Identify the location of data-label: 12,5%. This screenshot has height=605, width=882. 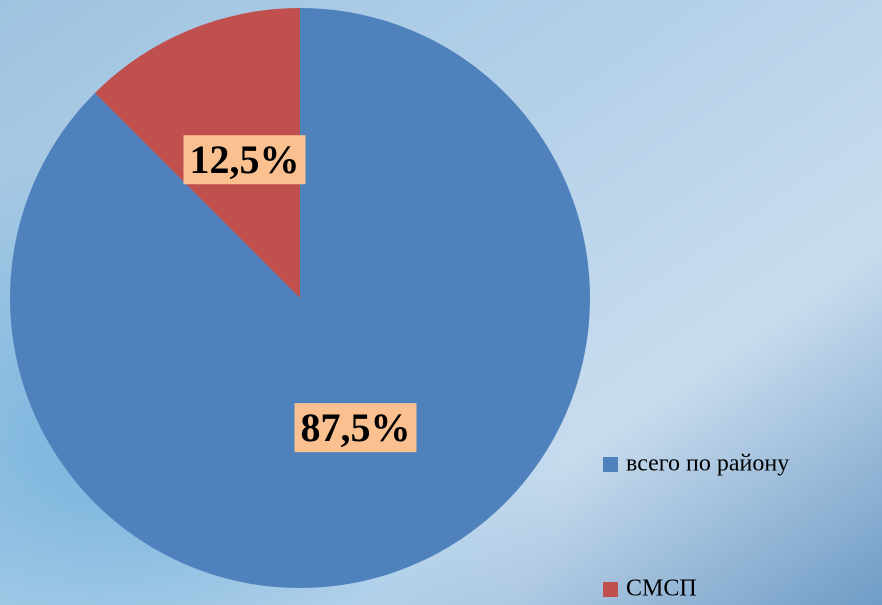
(245, 159).